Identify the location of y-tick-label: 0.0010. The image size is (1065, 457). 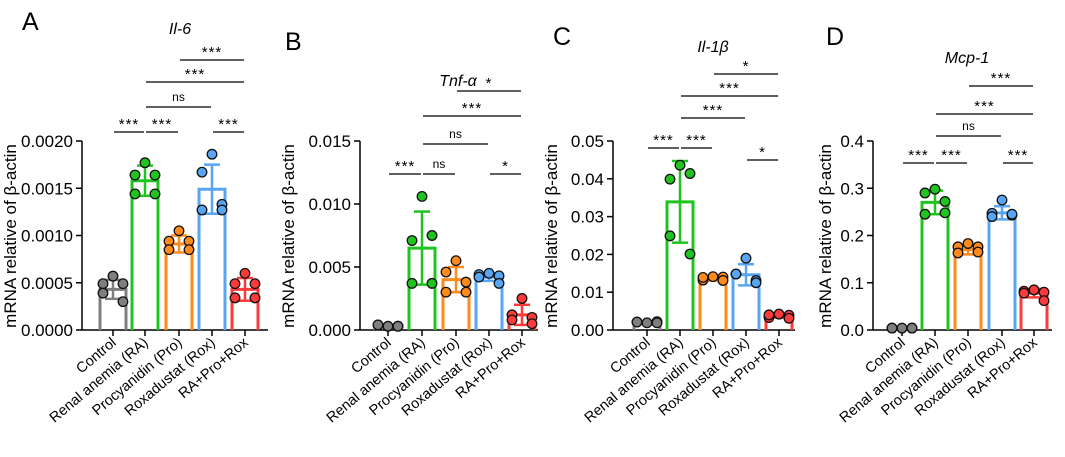
(47, 236).